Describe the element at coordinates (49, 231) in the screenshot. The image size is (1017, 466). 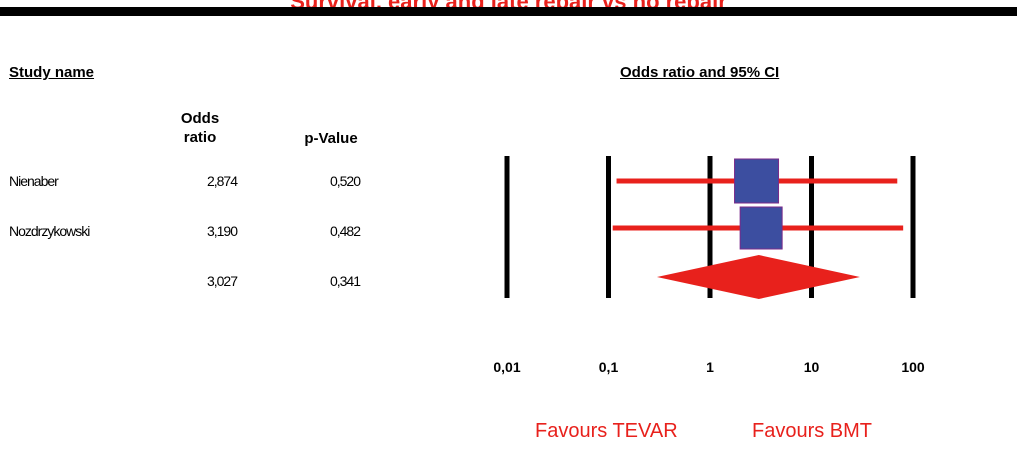
I see `study-row-2-name: Nozdrzykowski` at that location.